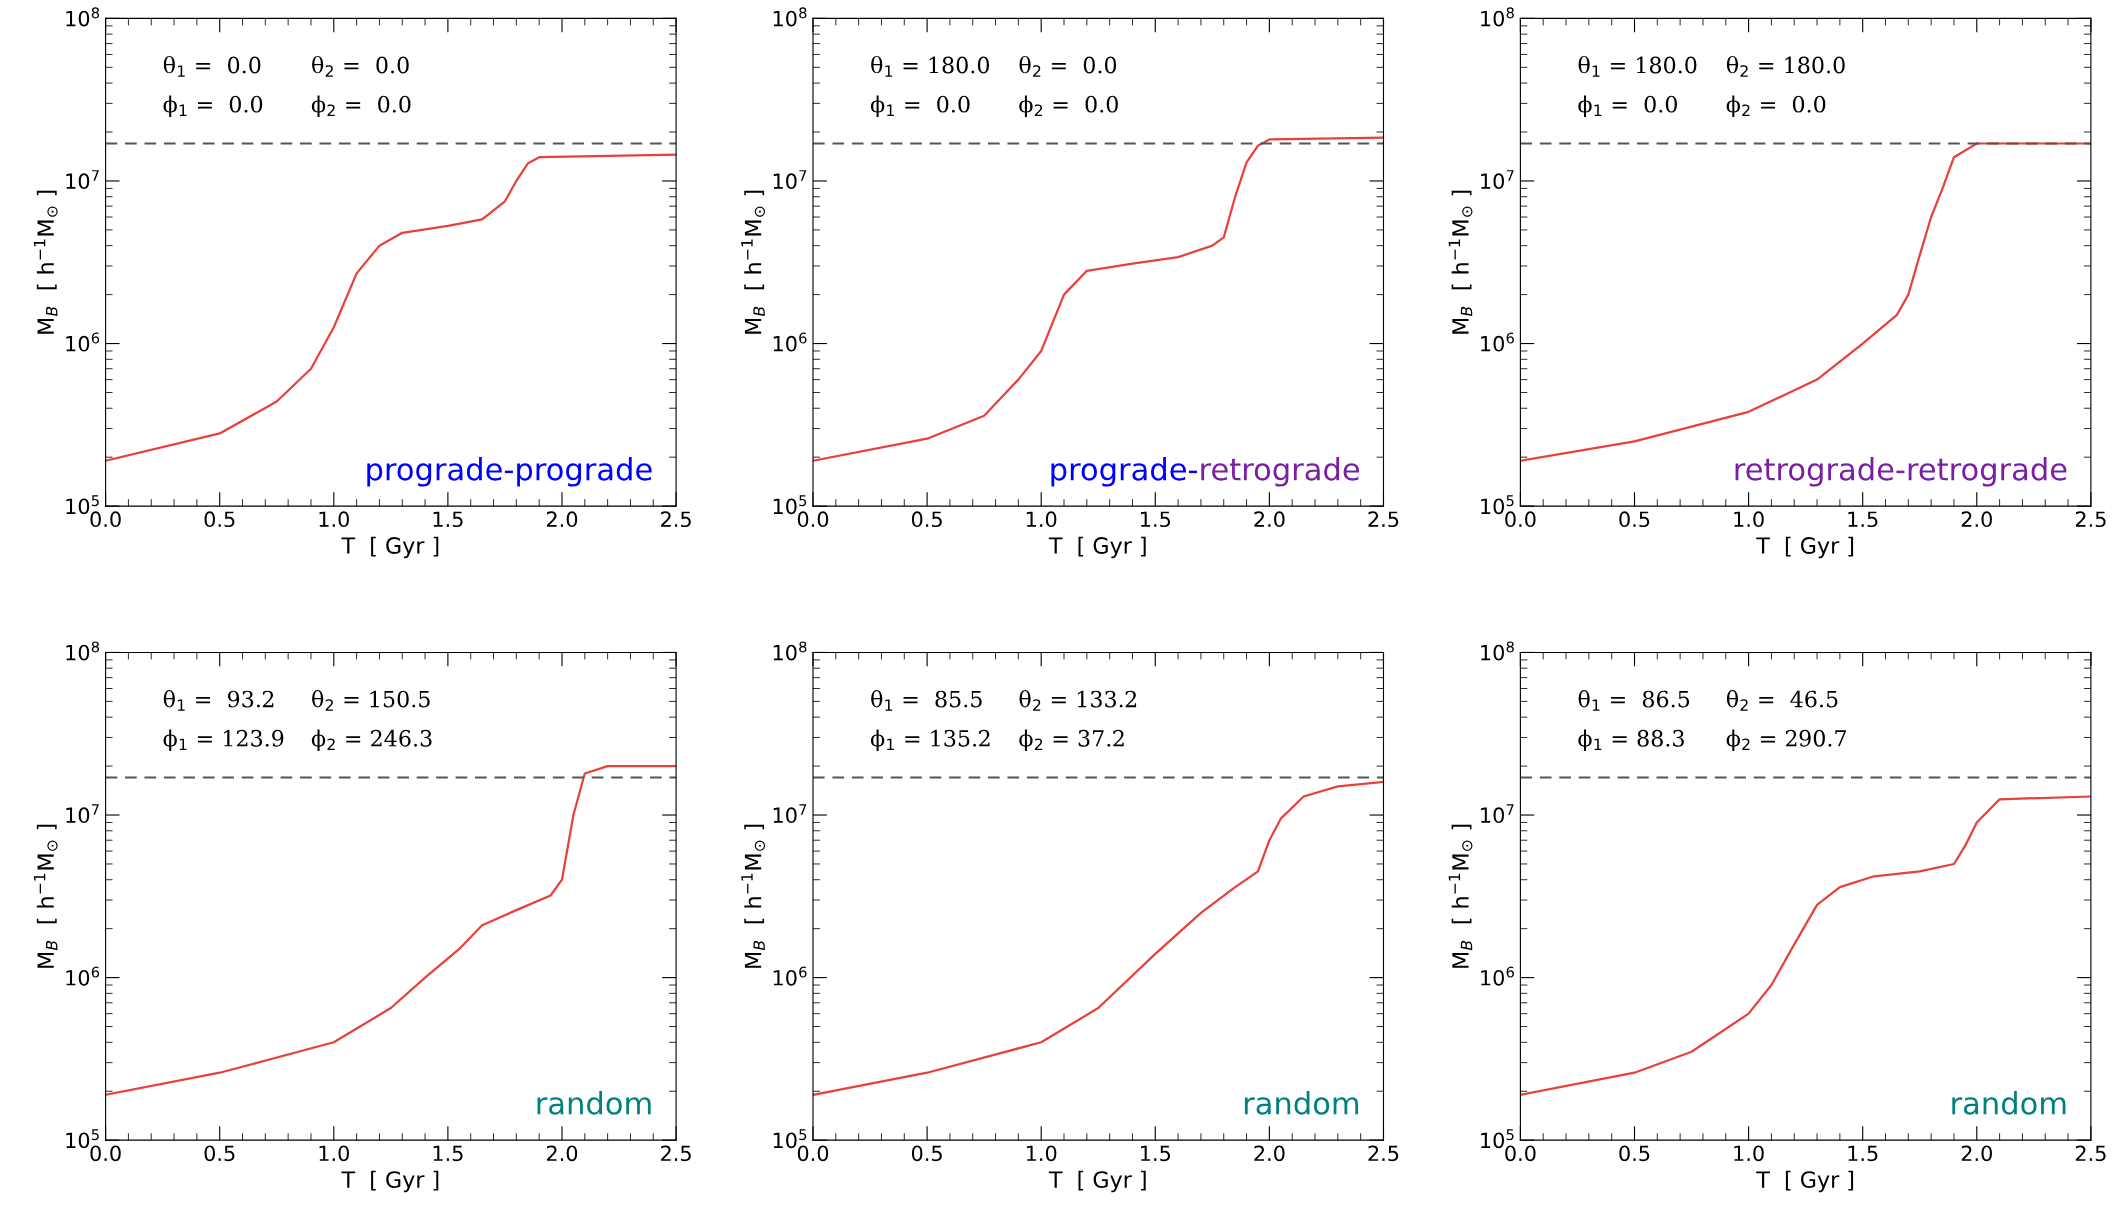 The width and height of the screenshot is (2112, 1226). I want to click on annotation: θ$_{1}$ = 93.2, so click(218, 700).